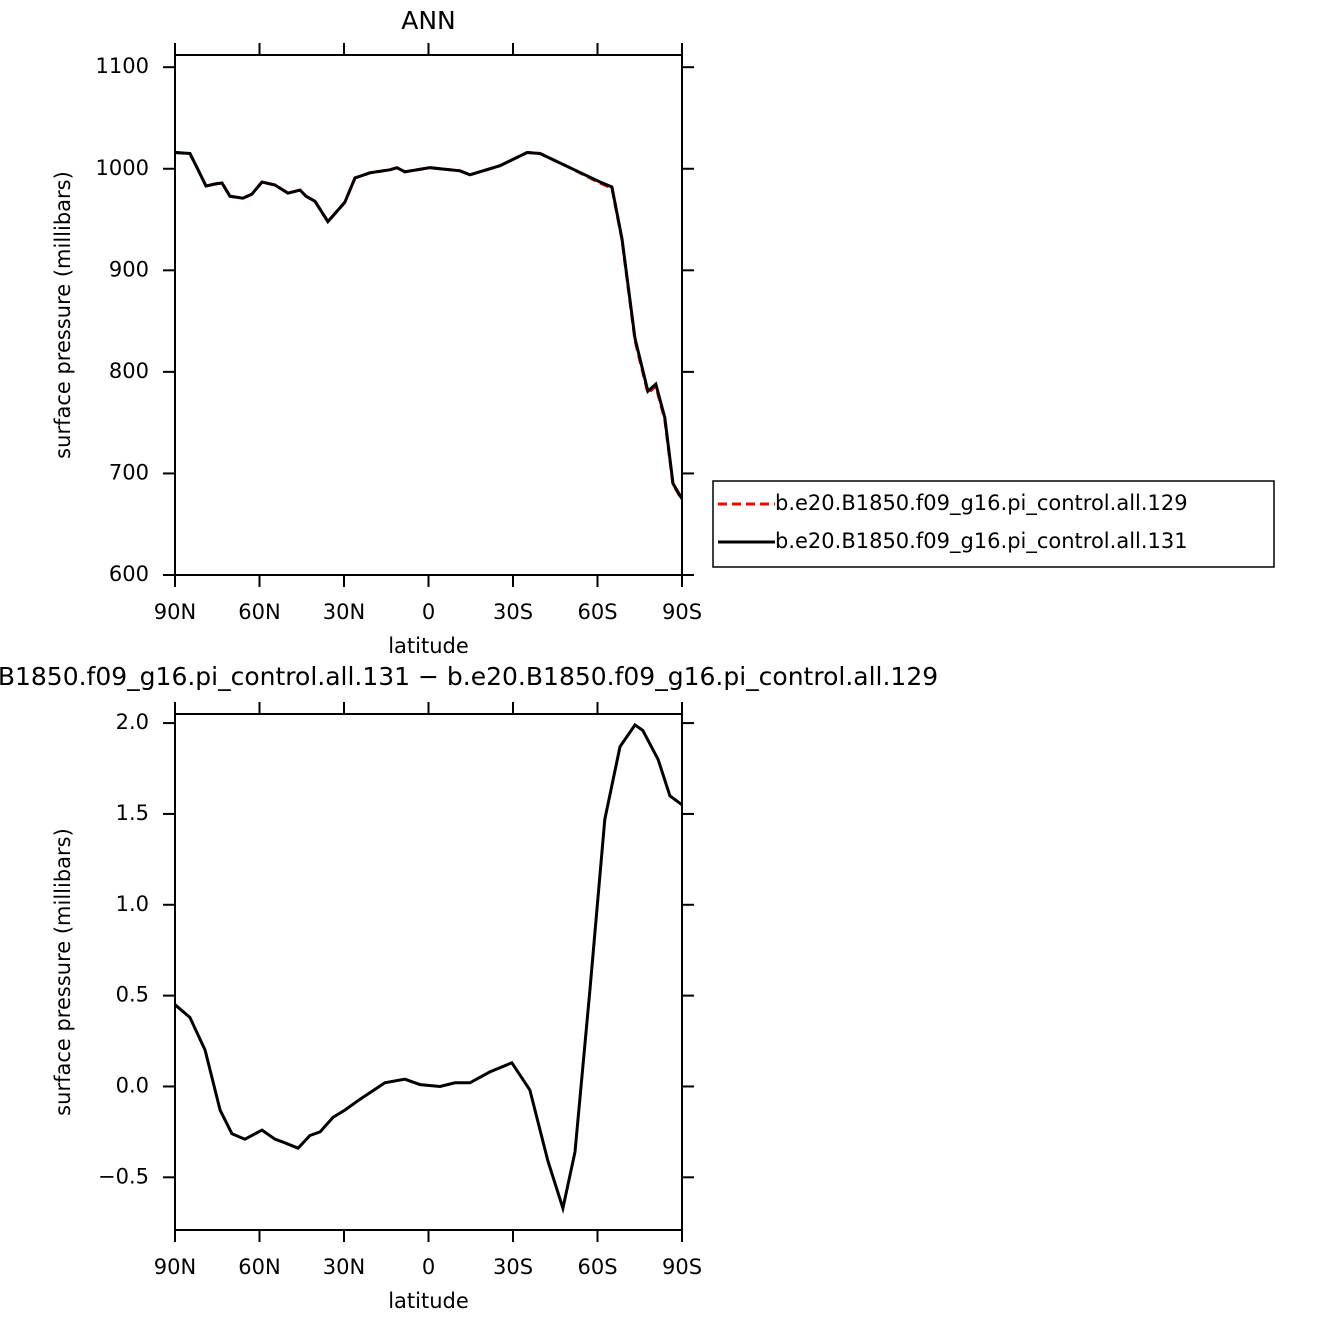  I want to click on y-tick-label: 1.5, so click(132, 813).